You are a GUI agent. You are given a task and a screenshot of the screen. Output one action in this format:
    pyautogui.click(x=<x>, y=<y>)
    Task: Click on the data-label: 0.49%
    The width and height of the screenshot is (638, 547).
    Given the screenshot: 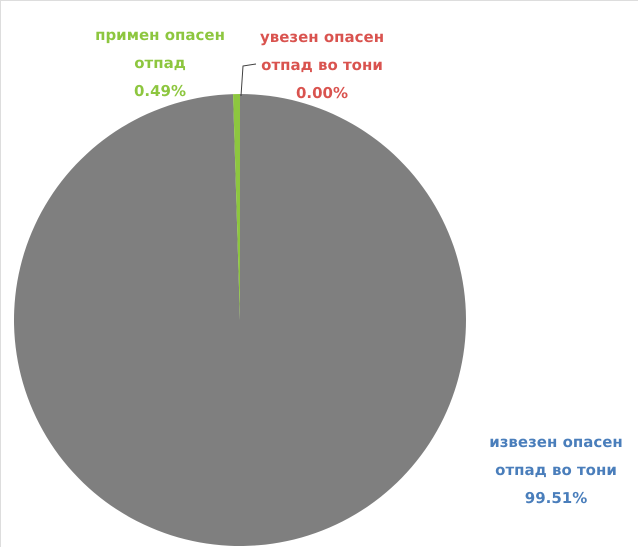 What is the action you would take?
    pyautogui.click(x=160, y=91)
    